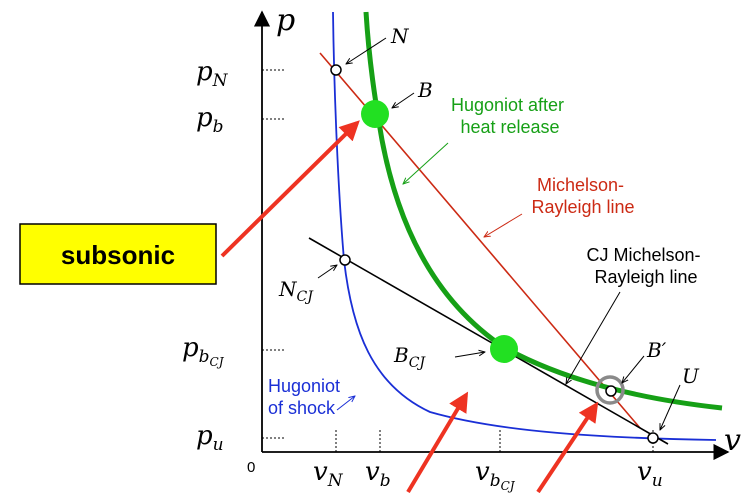 The width and height of the screenshot is (742, 493). I want to click on point-U, so click(653, 438).